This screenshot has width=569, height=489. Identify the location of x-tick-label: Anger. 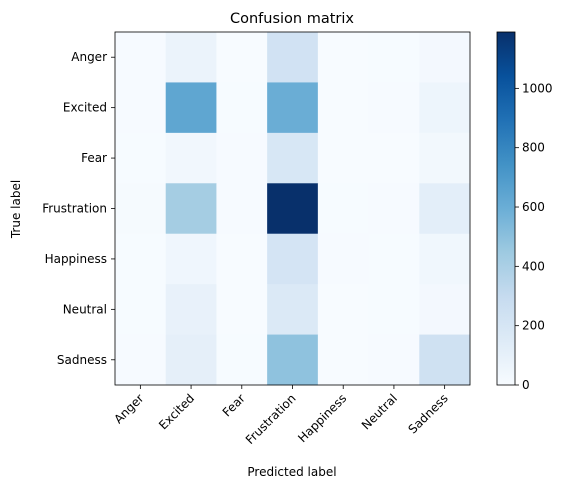
(128, 408).